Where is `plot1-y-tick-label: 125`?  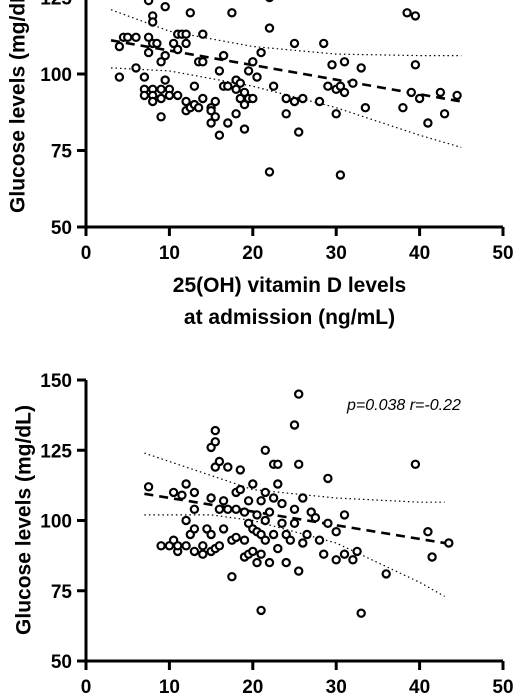
plot1-y-tick-label: 125 is located at coordinates (56, 5).